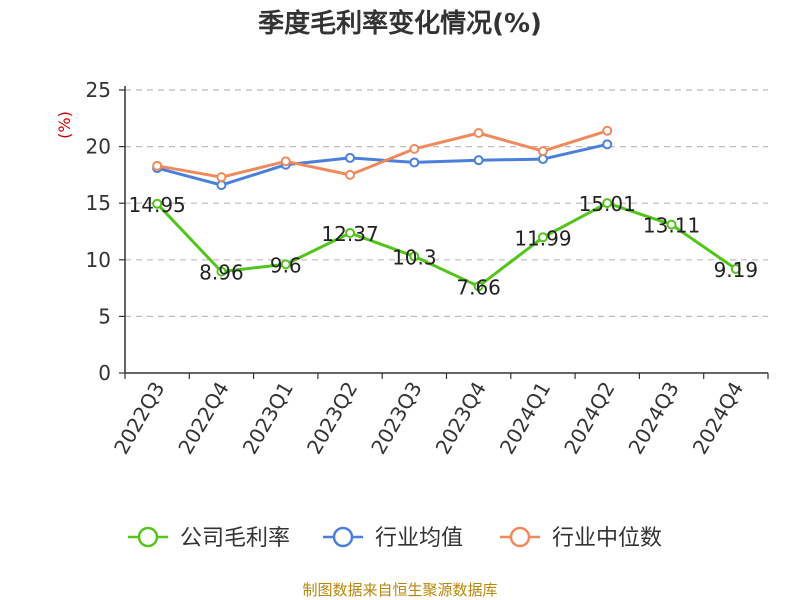  I want to click on legend-item-1: 行业均值, so click(393, 538).